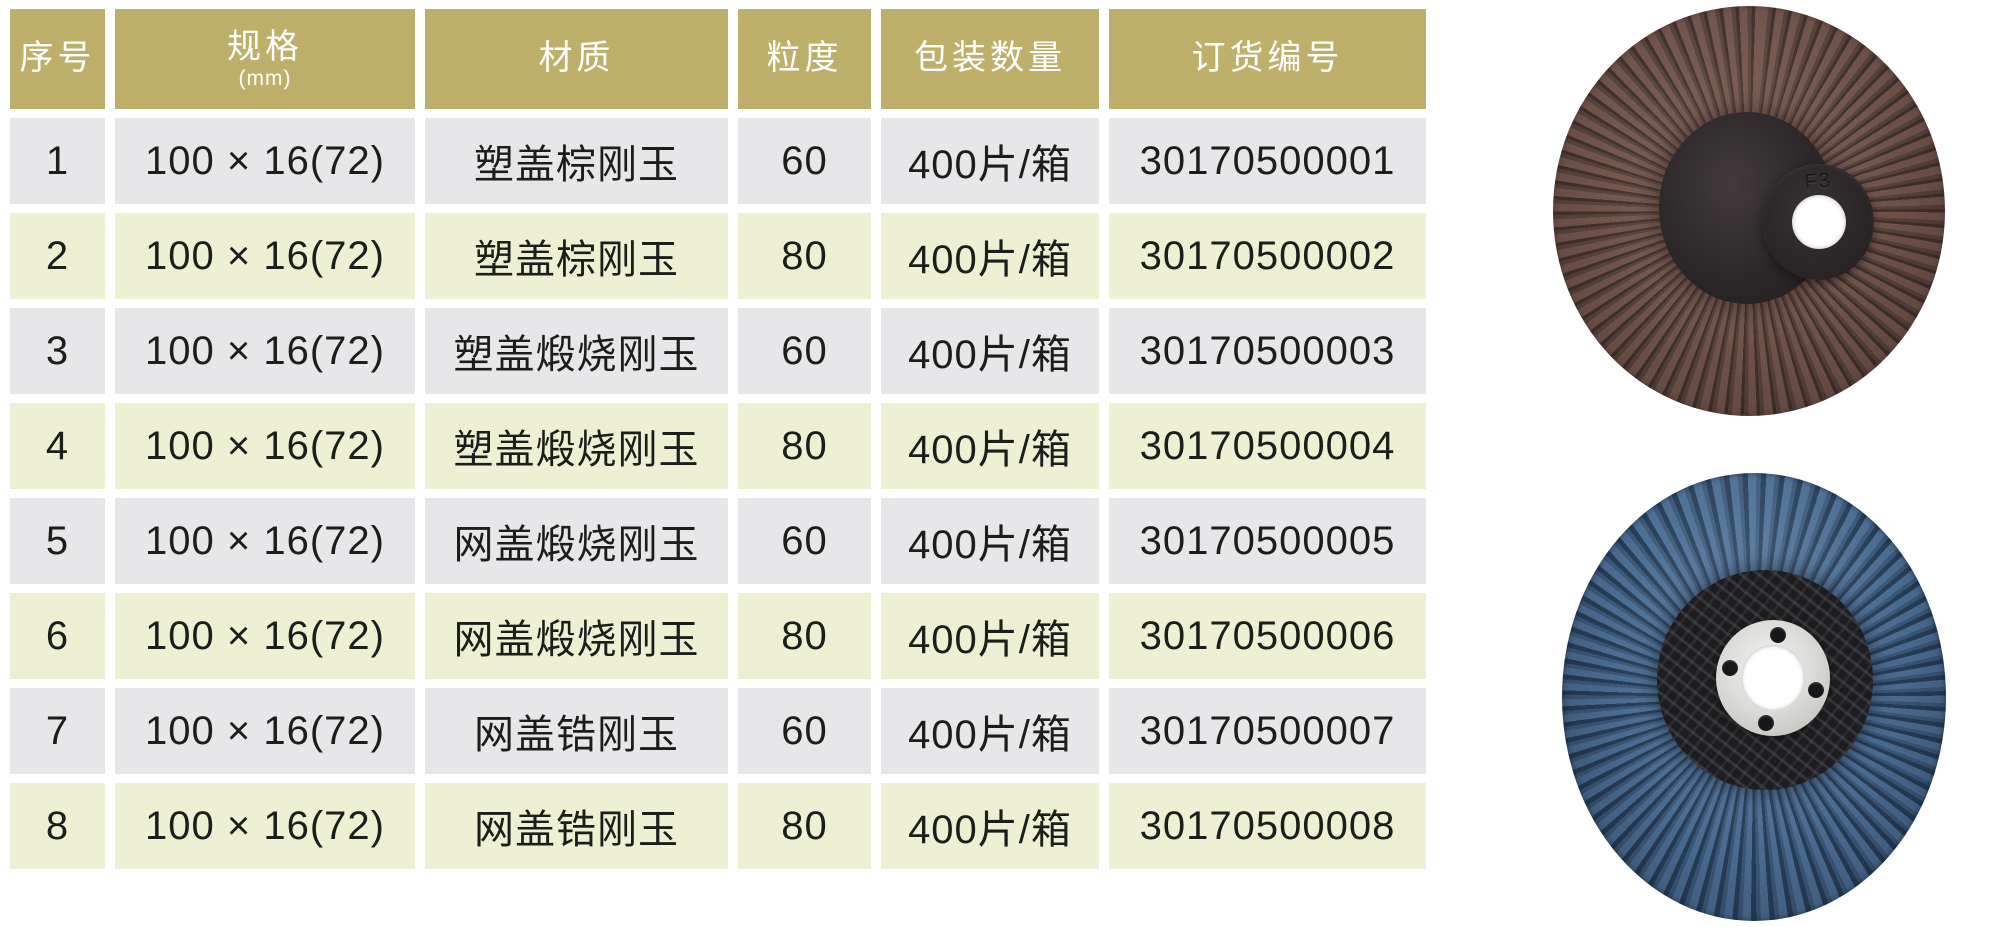 The image size is (2002, 927). I want to click on col-header-grit: 粒度, so click(804, 59).